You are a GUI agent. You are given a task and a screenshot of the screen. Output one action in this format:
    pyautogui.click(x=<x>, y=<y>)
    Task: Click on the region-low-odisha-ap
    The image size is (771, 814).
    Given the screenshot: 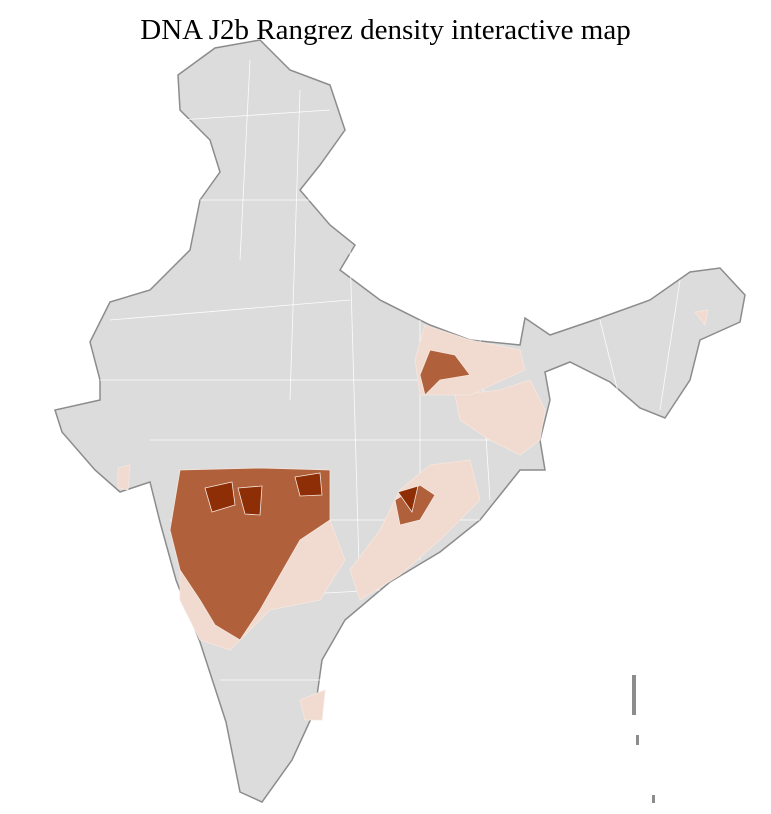 What is the action you would take?
    pyautogui.click(x=415, y=530)
    